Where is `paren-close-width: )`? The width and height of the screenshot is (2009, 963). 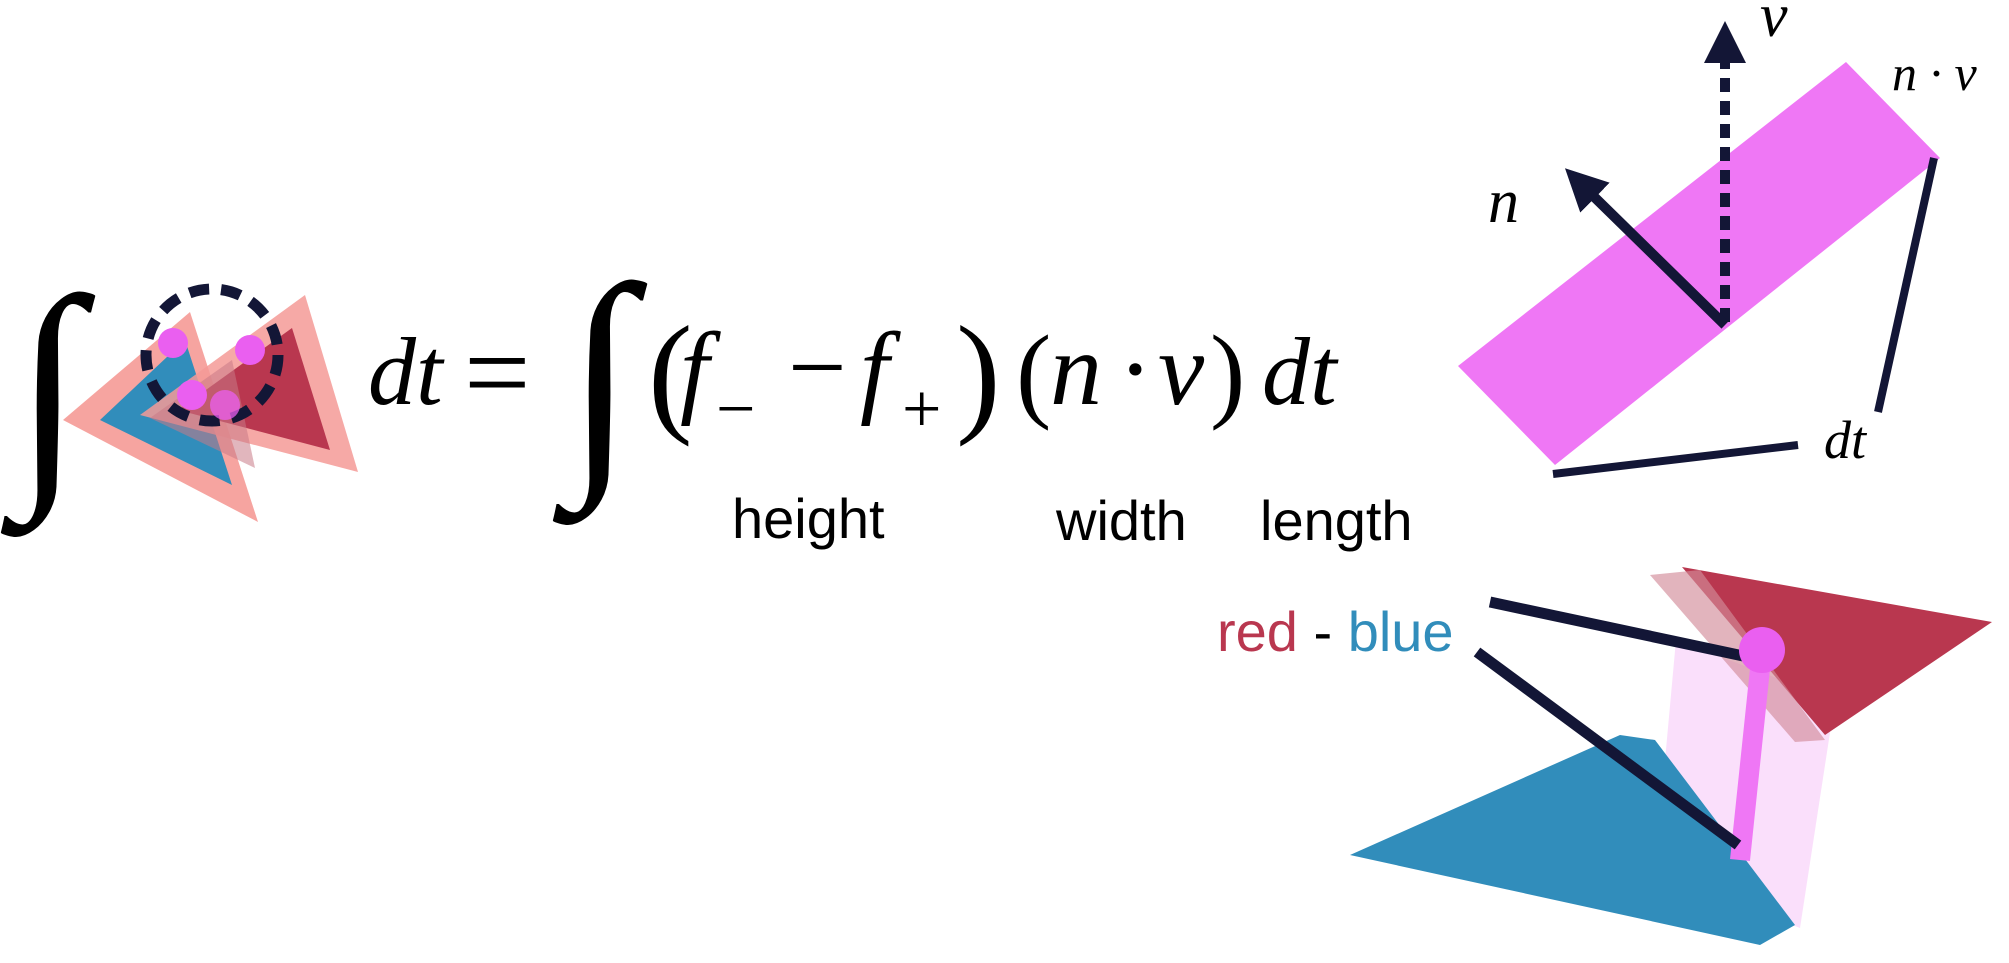
paren-close-width: ) is located at coordinates (1227, 372).